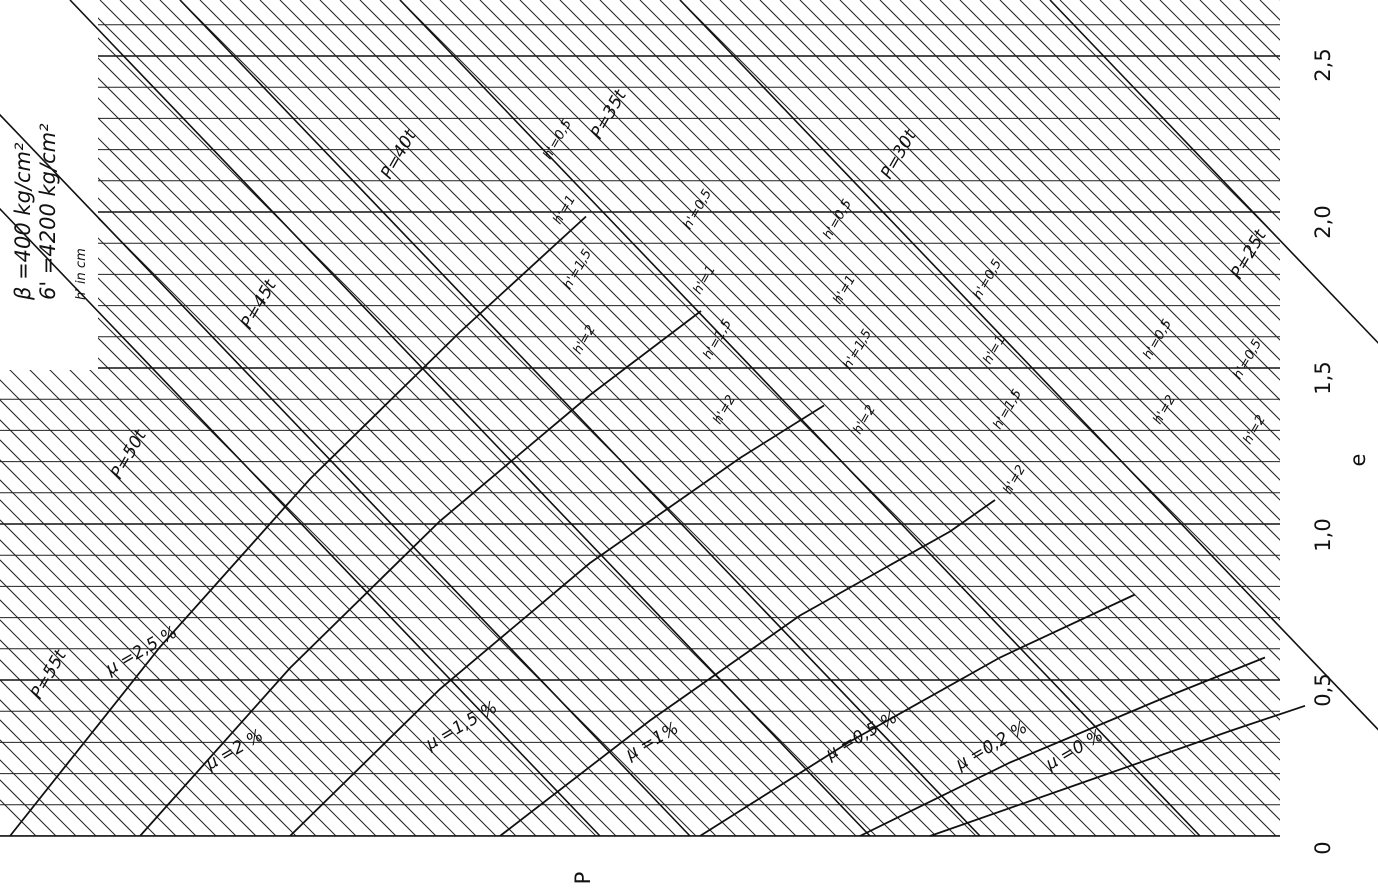 Image resolution: width=1378 pixels, height=888 pixels. What do you see at coordinates (1323, 64) in the screenshot?
I see `x-tick-label: 2,5` at bounding box center [1323, 64].